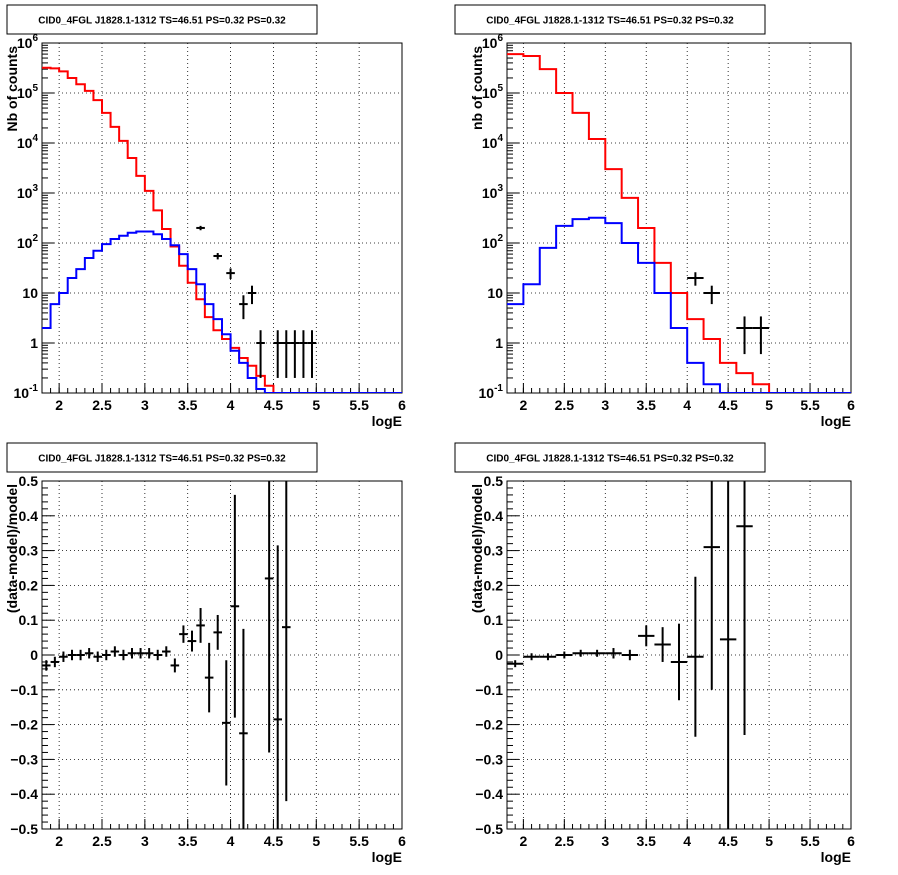 This screenshot has height=875, width=898. Describe the element at coordinates (12, 89) in the screenshot. I see `y-axis-label: Nb of counts` at that location.